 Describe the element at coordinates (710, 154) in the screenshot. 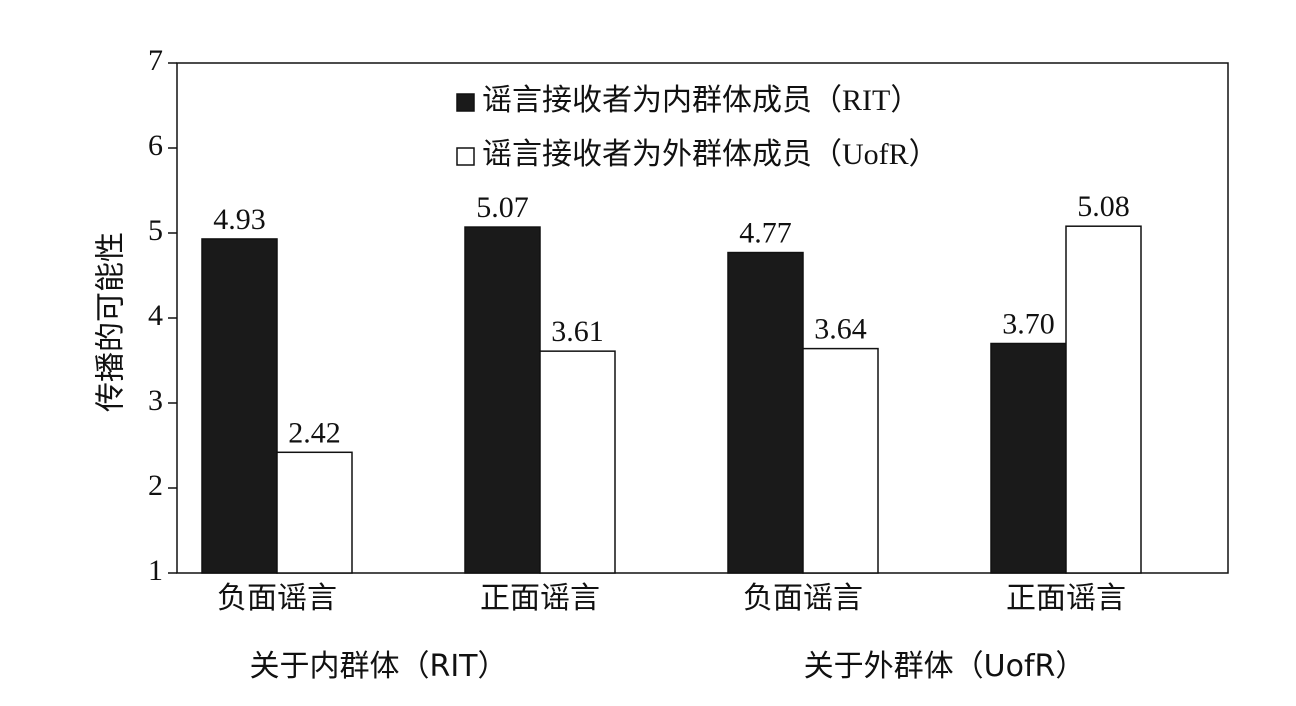

I see `legend-entry: 谣言接收者为外群体成员（UofR）` at that location.